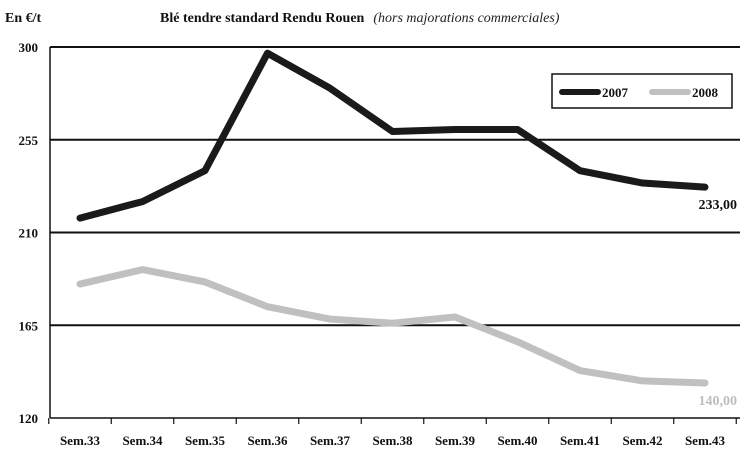 The width and height of the screenshot is (747, 463). What do you see at coordinates (205, 440) in the screenshot?
I see `x-tick-label-sem-35: Sem.35` at bounding box center [205, 440].